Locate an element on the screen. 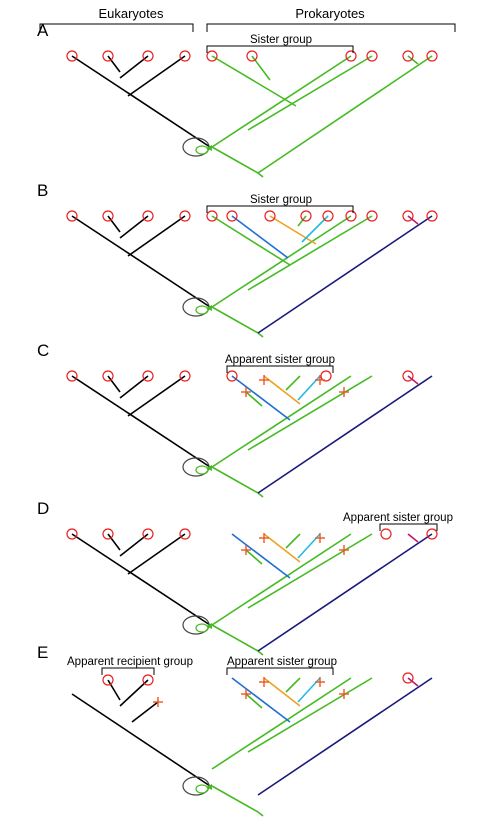  sister-group-label: Sister group is located at coordinates (281, 40).